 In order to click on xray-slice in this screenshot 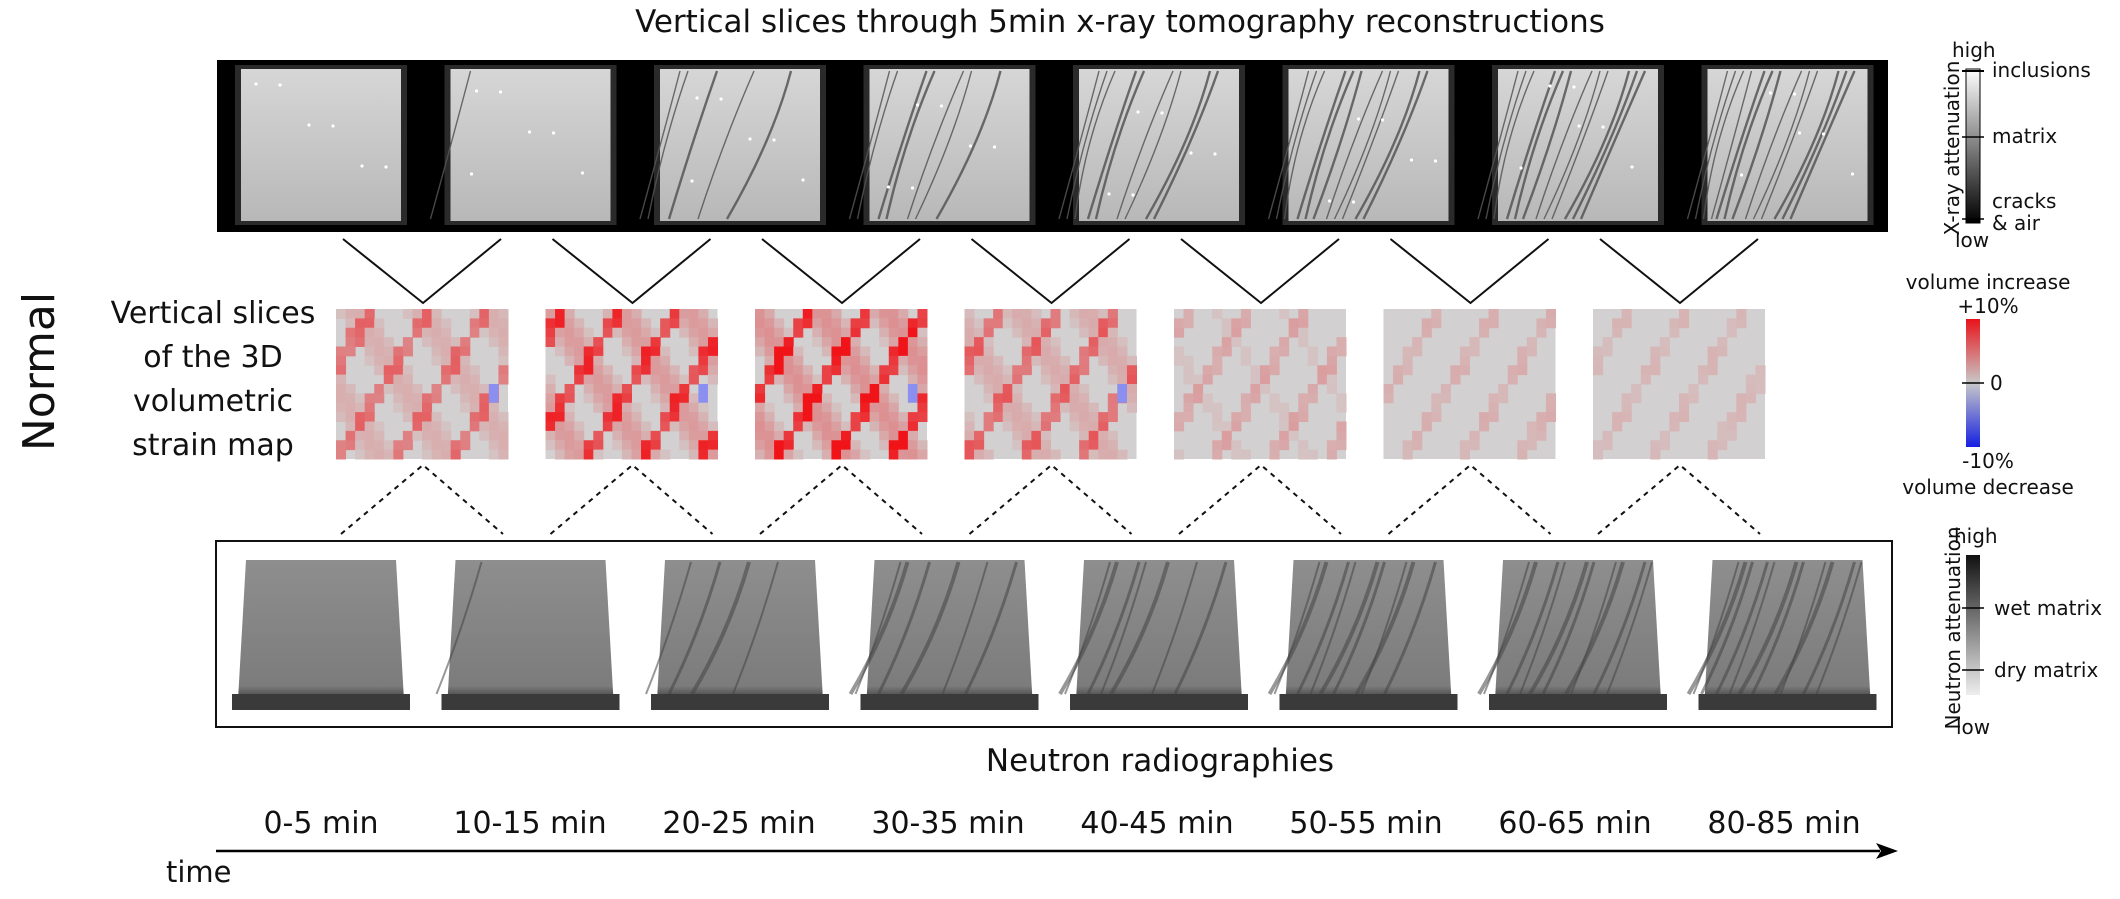, I will do `click(942, 145)`.